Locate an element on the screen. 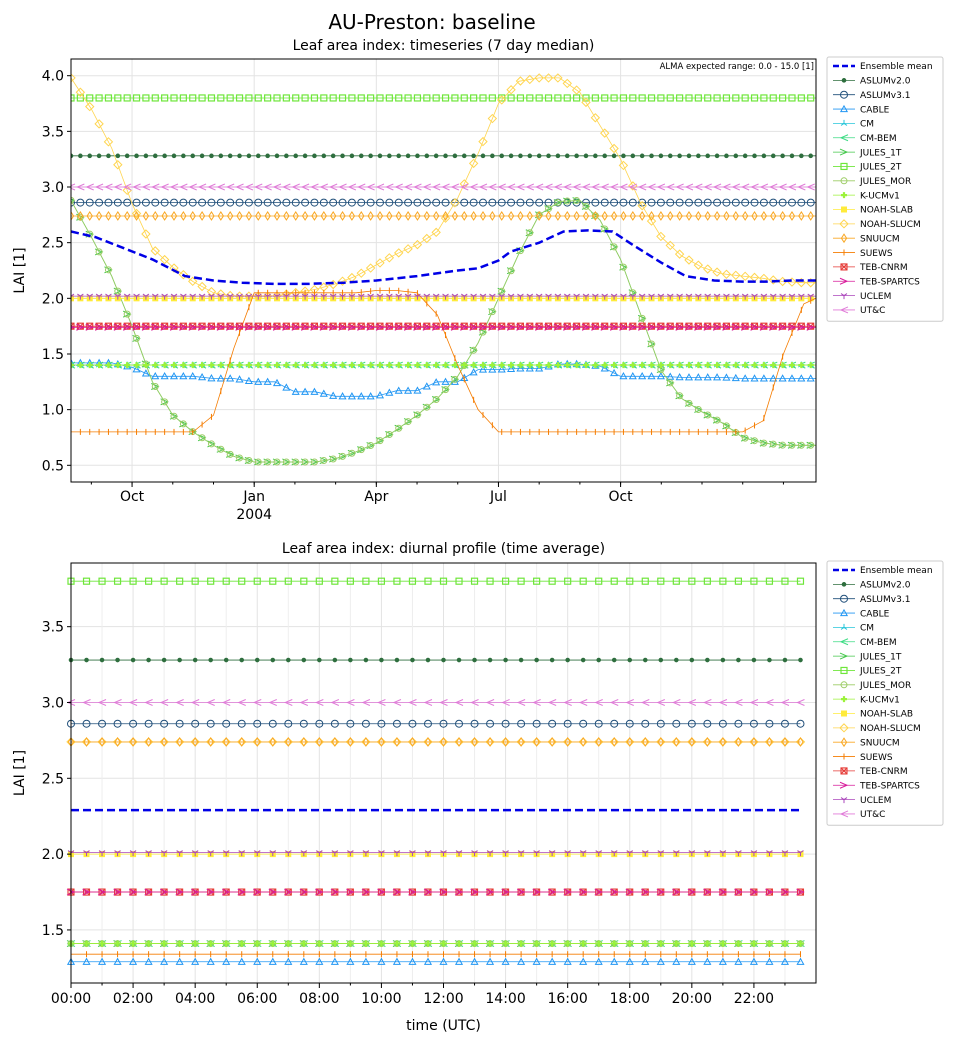  legend-item-jules-2t: JULES_2T is located at coordinates (867, 168).